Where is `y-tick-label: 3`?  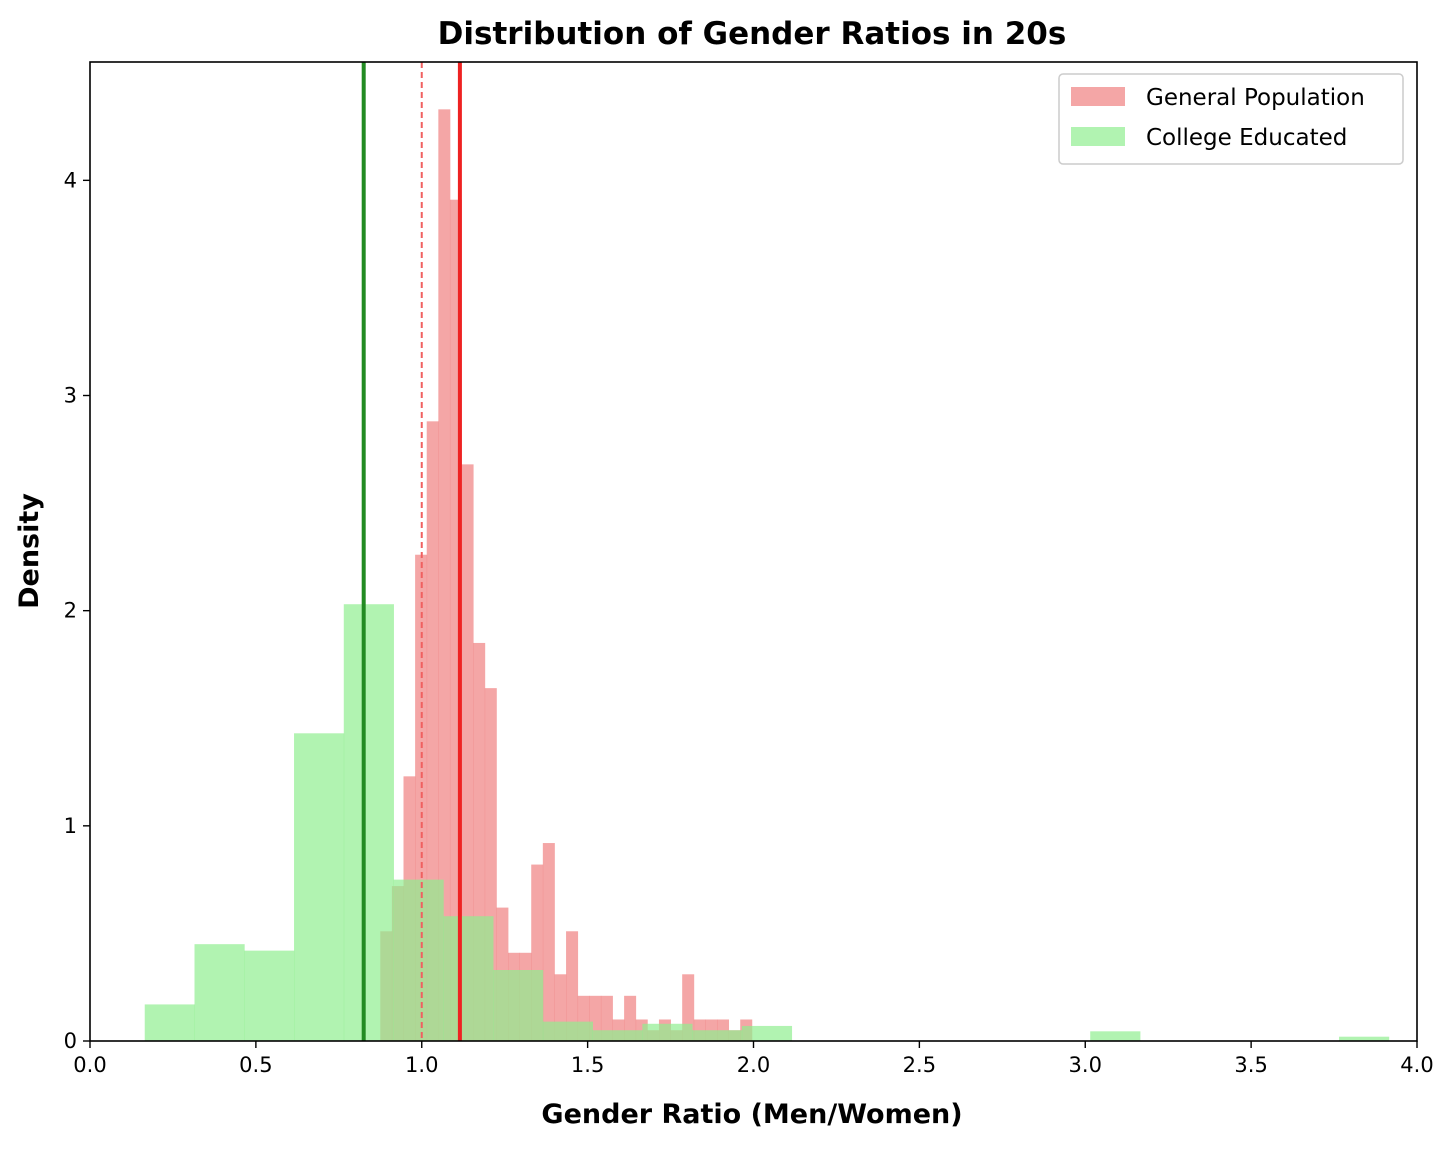 y-tick-label: 3 is located at coordinates (70, 396).